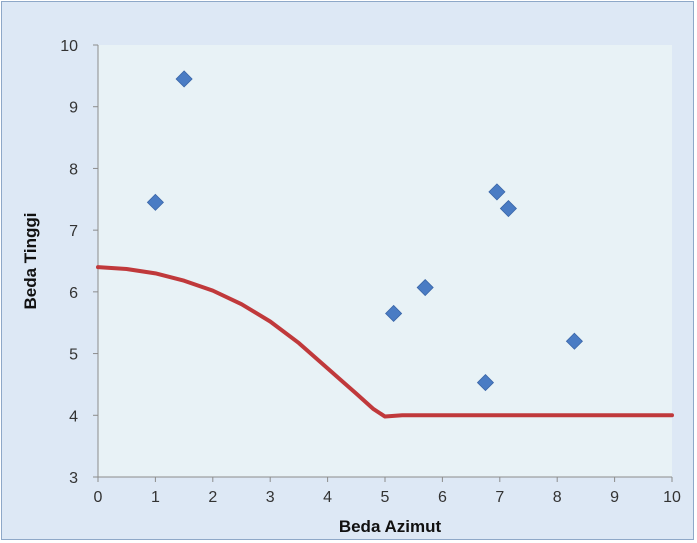 This screenshot has width=697, height=543. Describe the element at coordinates (270, 497) in the screenshot. I see `x-tick-label: 3` at that location.